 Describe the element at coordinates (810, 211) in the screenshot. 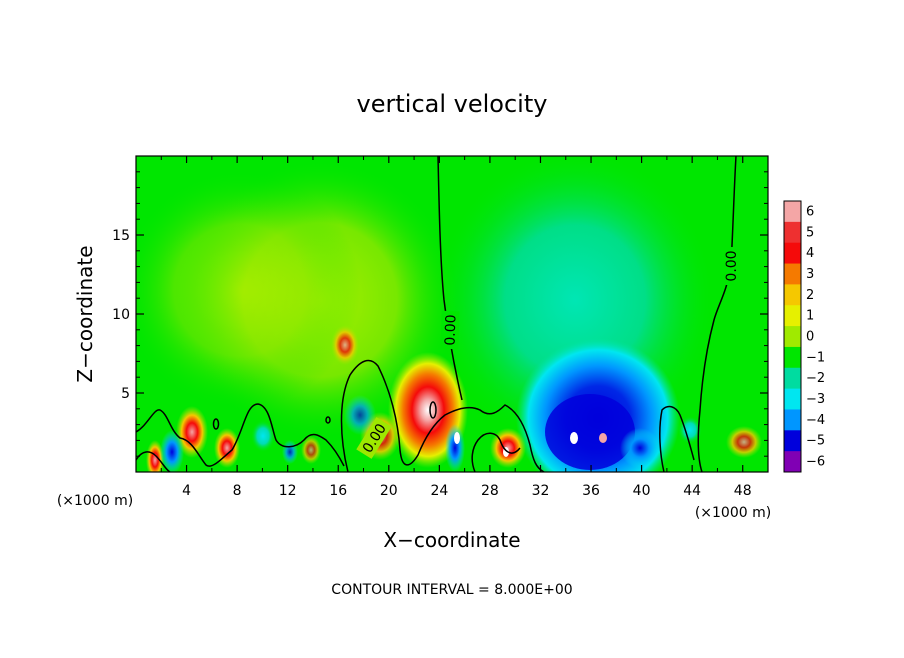

I see `colorbar-label: 6` at that location.